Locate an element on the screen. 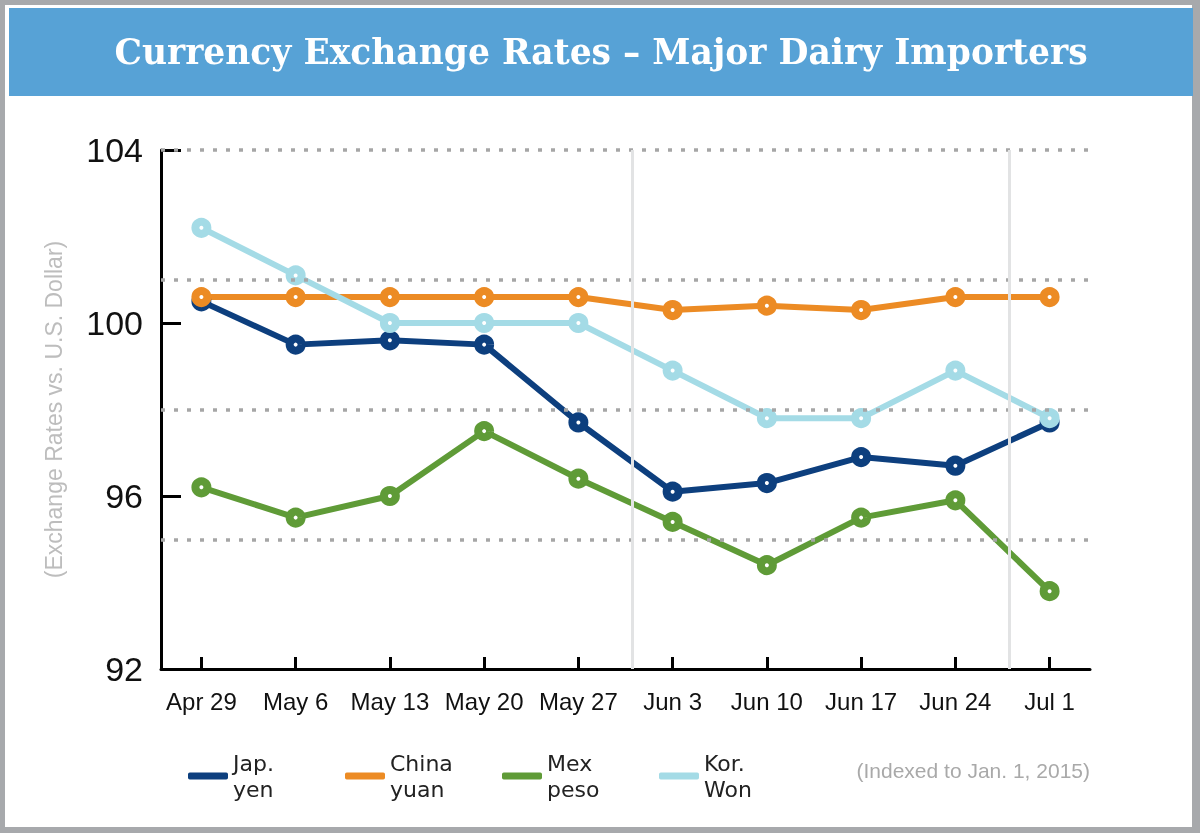 The width and height of the screenshot is (1200, 833). y-tick-label: 104 is located at coordinates (114, 150).